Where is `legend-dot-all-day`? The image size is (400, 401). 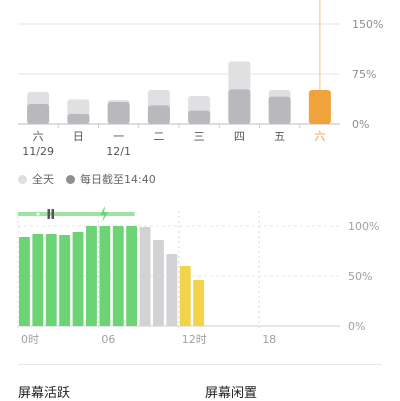 legend-dot-all-day is located at coordinates (22, 179).